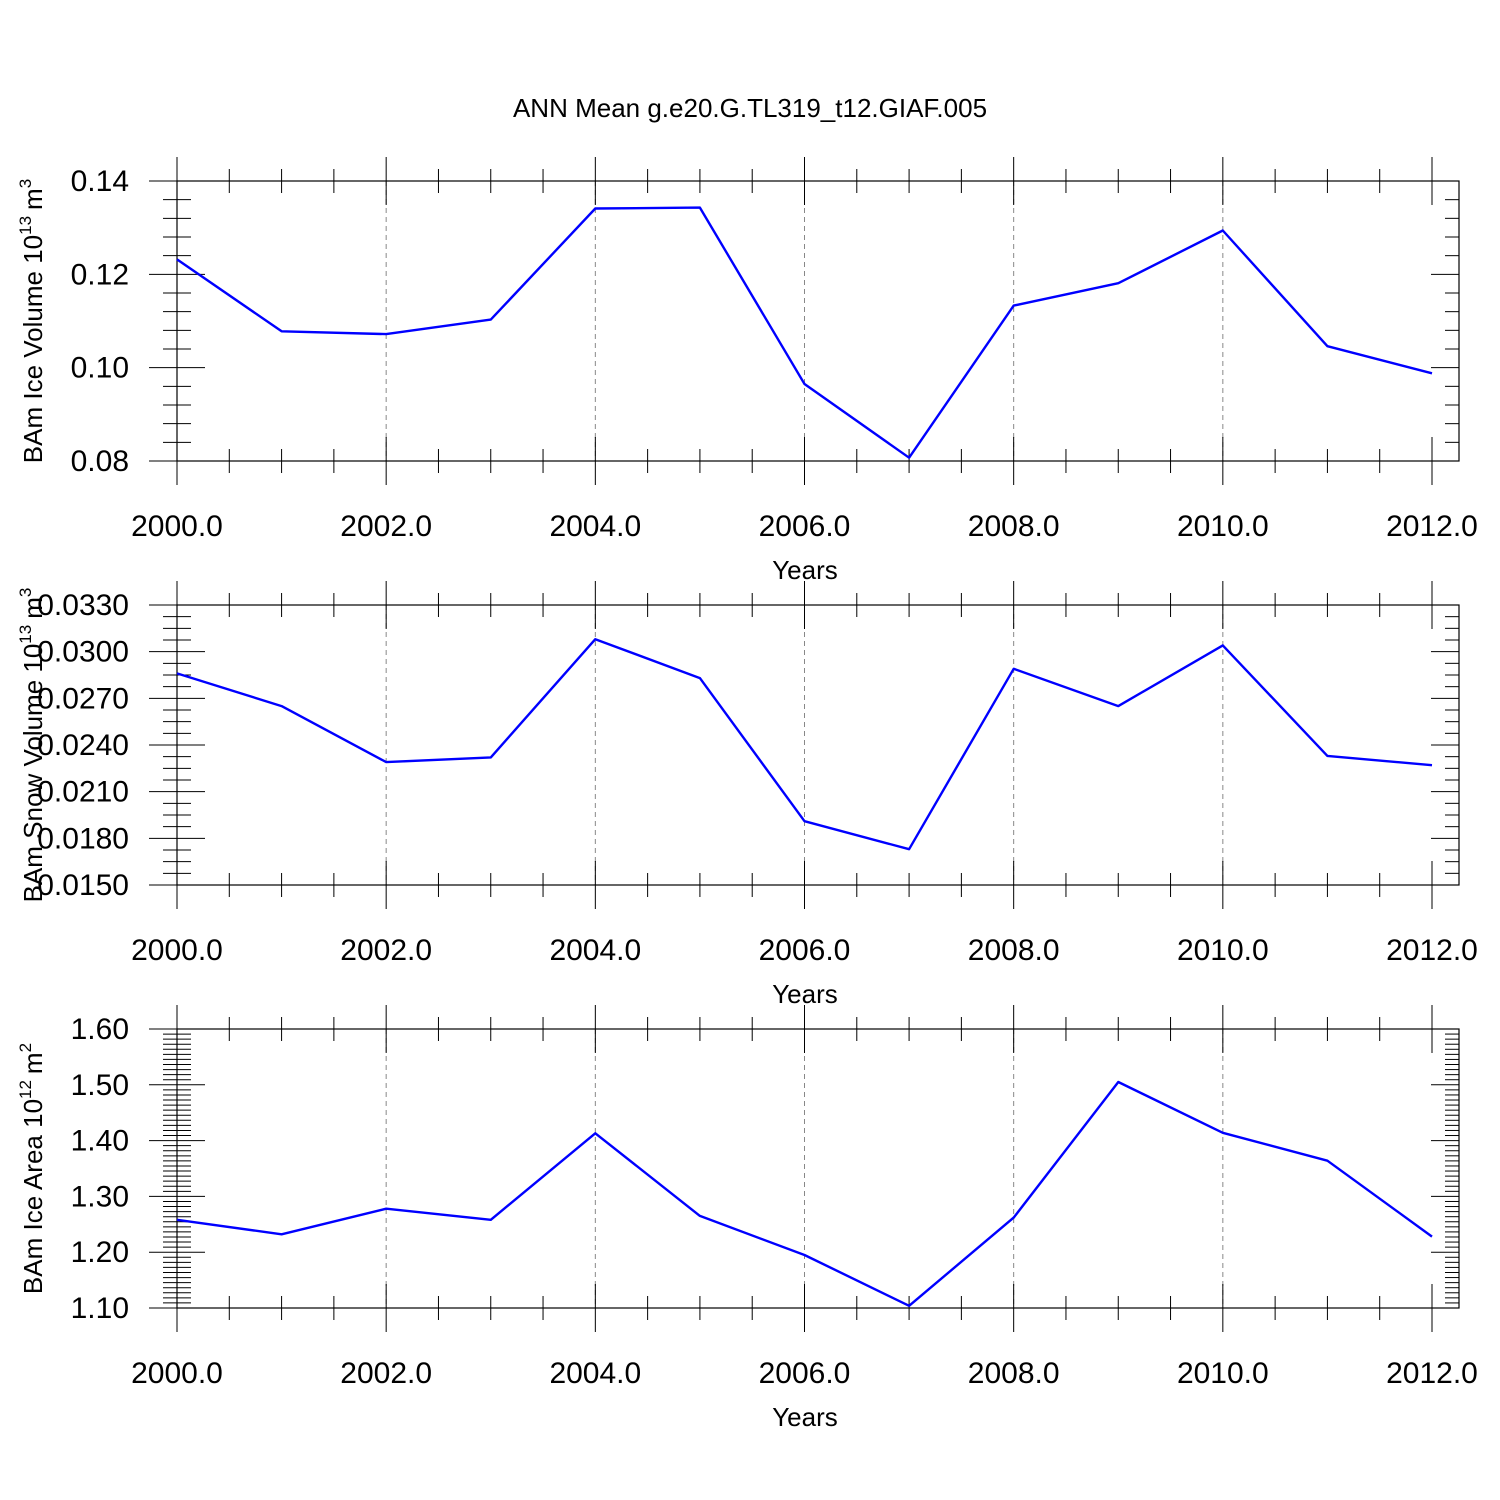  I want to click on y-tick-label: 1.40, so click(100, 1141).